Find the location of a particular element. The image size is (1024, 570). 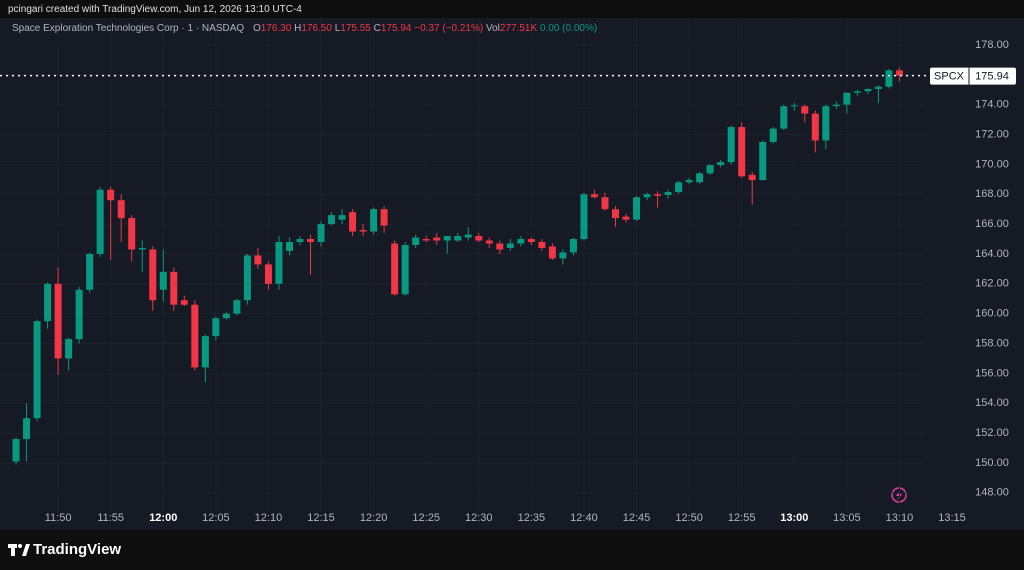

x-tick-label: 12:45 is located at coordinates (637, 518).